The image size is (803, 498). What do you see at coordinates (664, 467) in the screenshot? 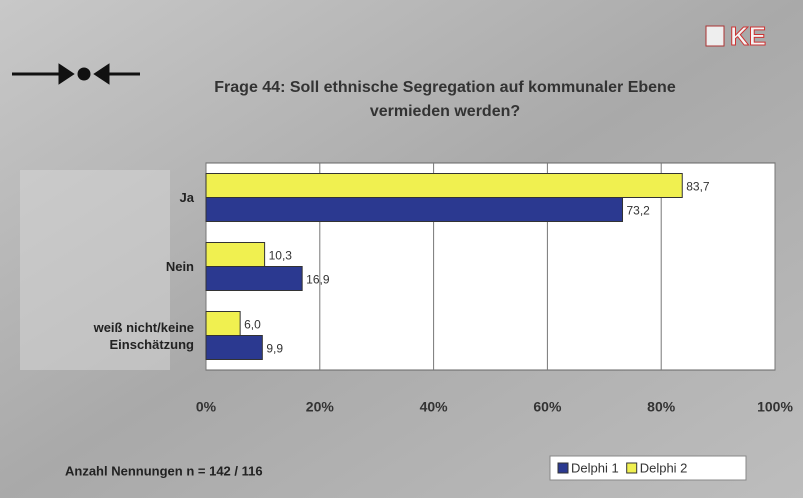
I see `legend-label: Delphi 2` at bounding box center [664, 467].